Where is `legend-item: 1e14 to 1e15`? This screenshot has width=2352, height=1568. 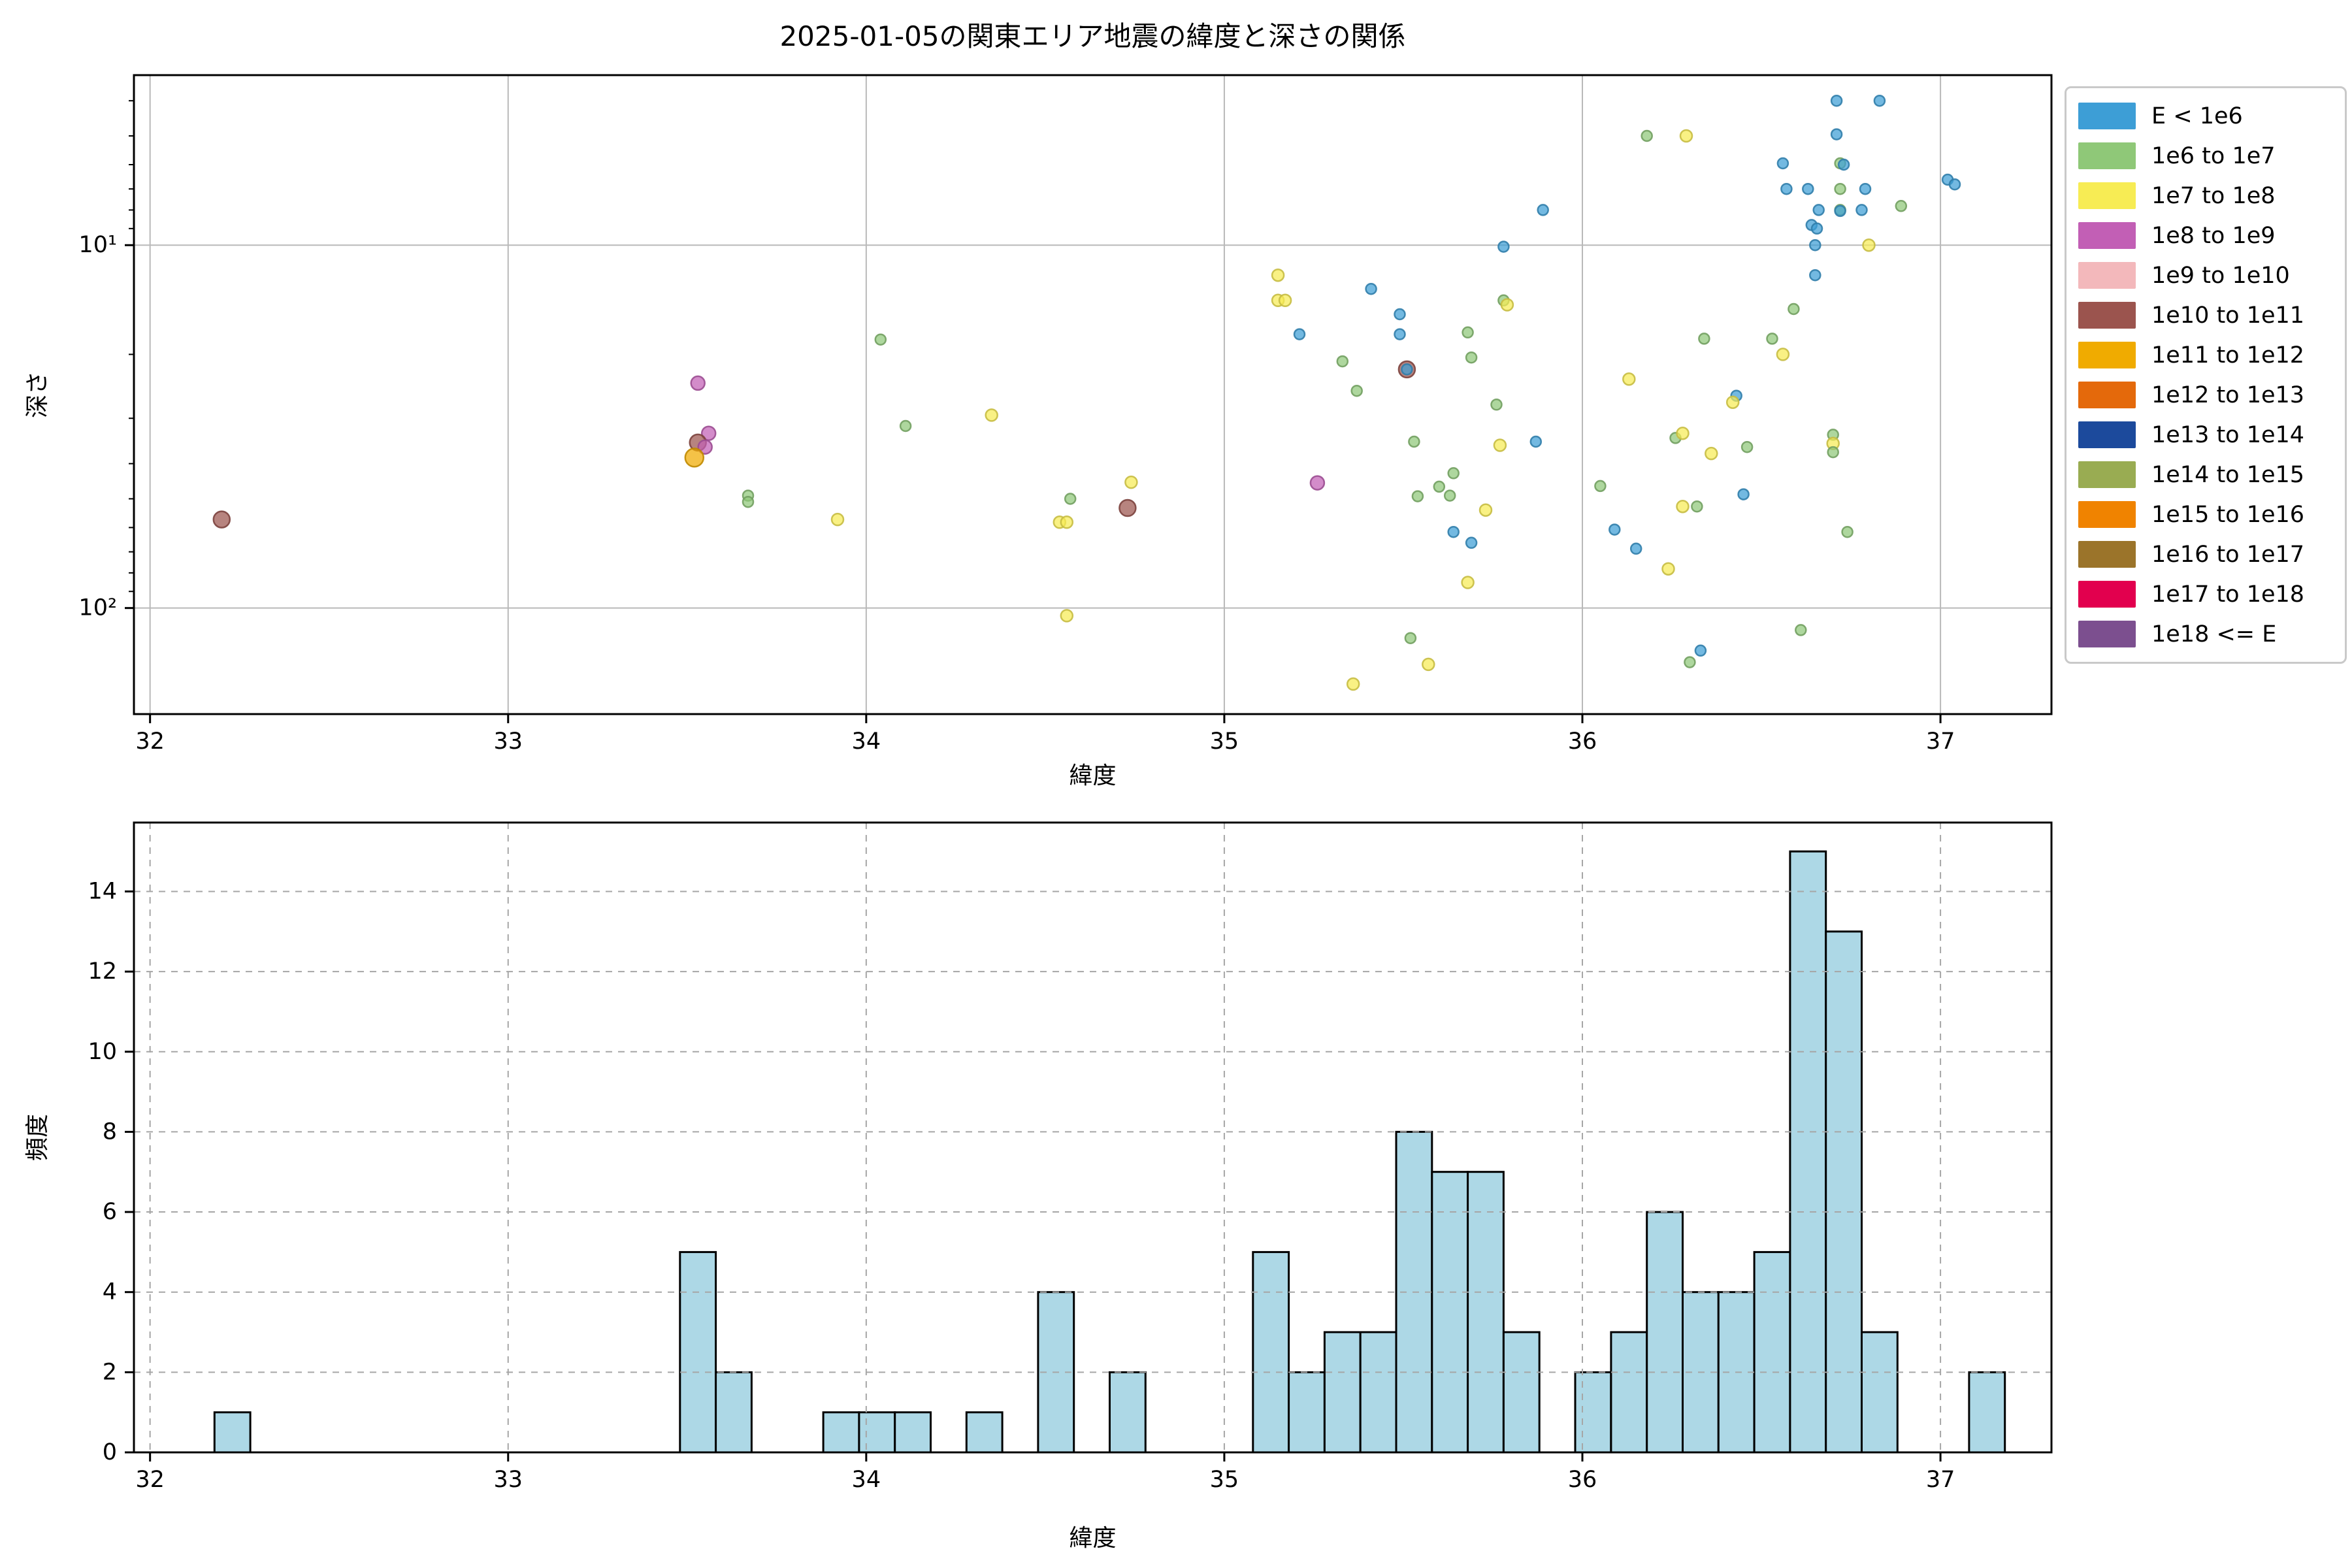 legend-item: 1e14 to 1e15 is located at coordinates (2205, 475).